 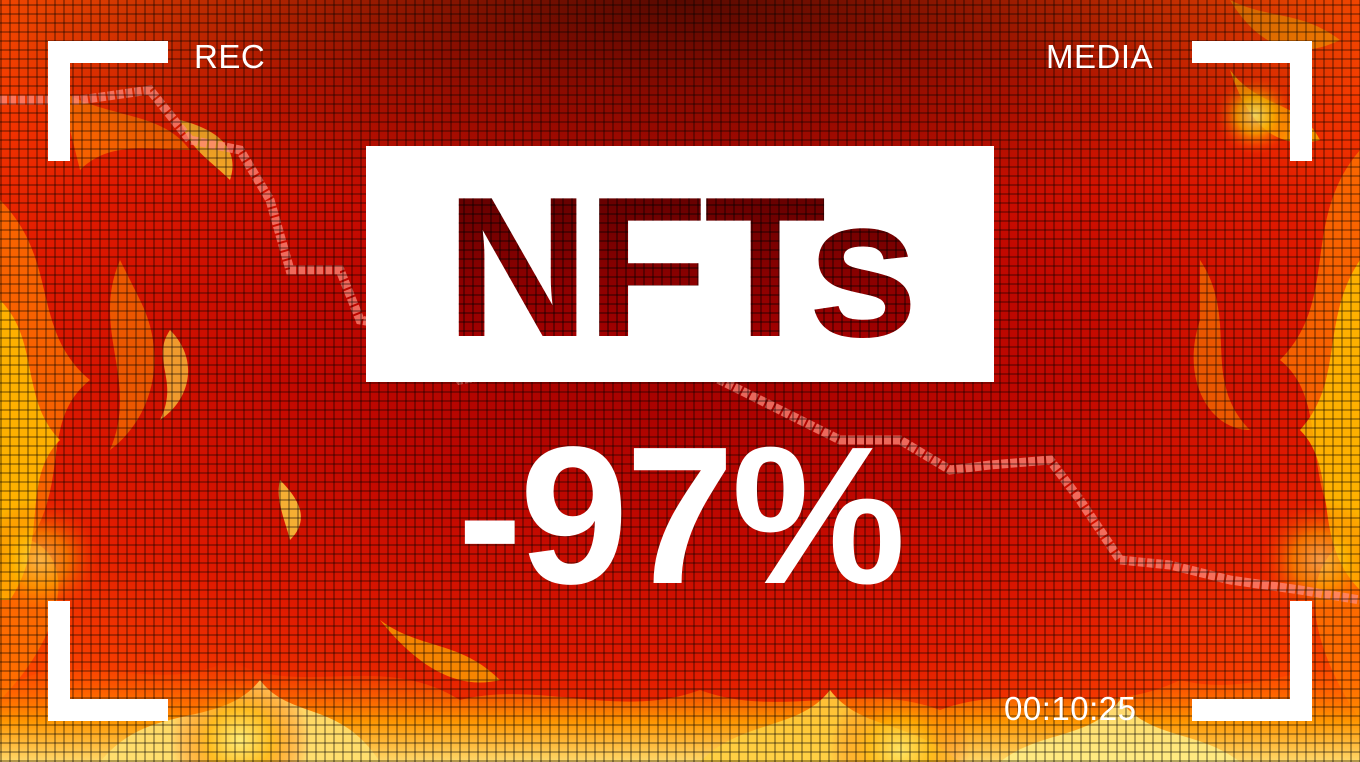 I want to click on title-box: NFTs, so click(x=680, y=264).